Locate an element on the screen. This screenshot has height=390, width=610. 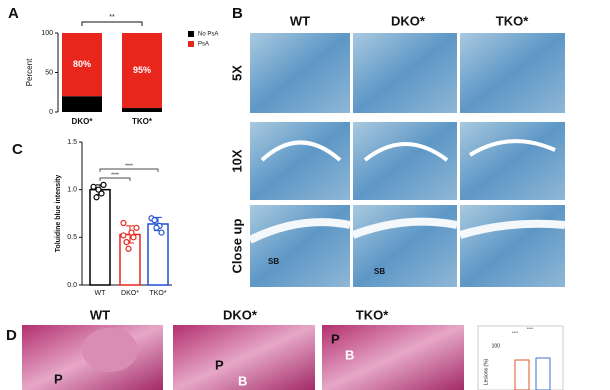
y-tick-label: 1.5 is located at coordinates (72, 142).